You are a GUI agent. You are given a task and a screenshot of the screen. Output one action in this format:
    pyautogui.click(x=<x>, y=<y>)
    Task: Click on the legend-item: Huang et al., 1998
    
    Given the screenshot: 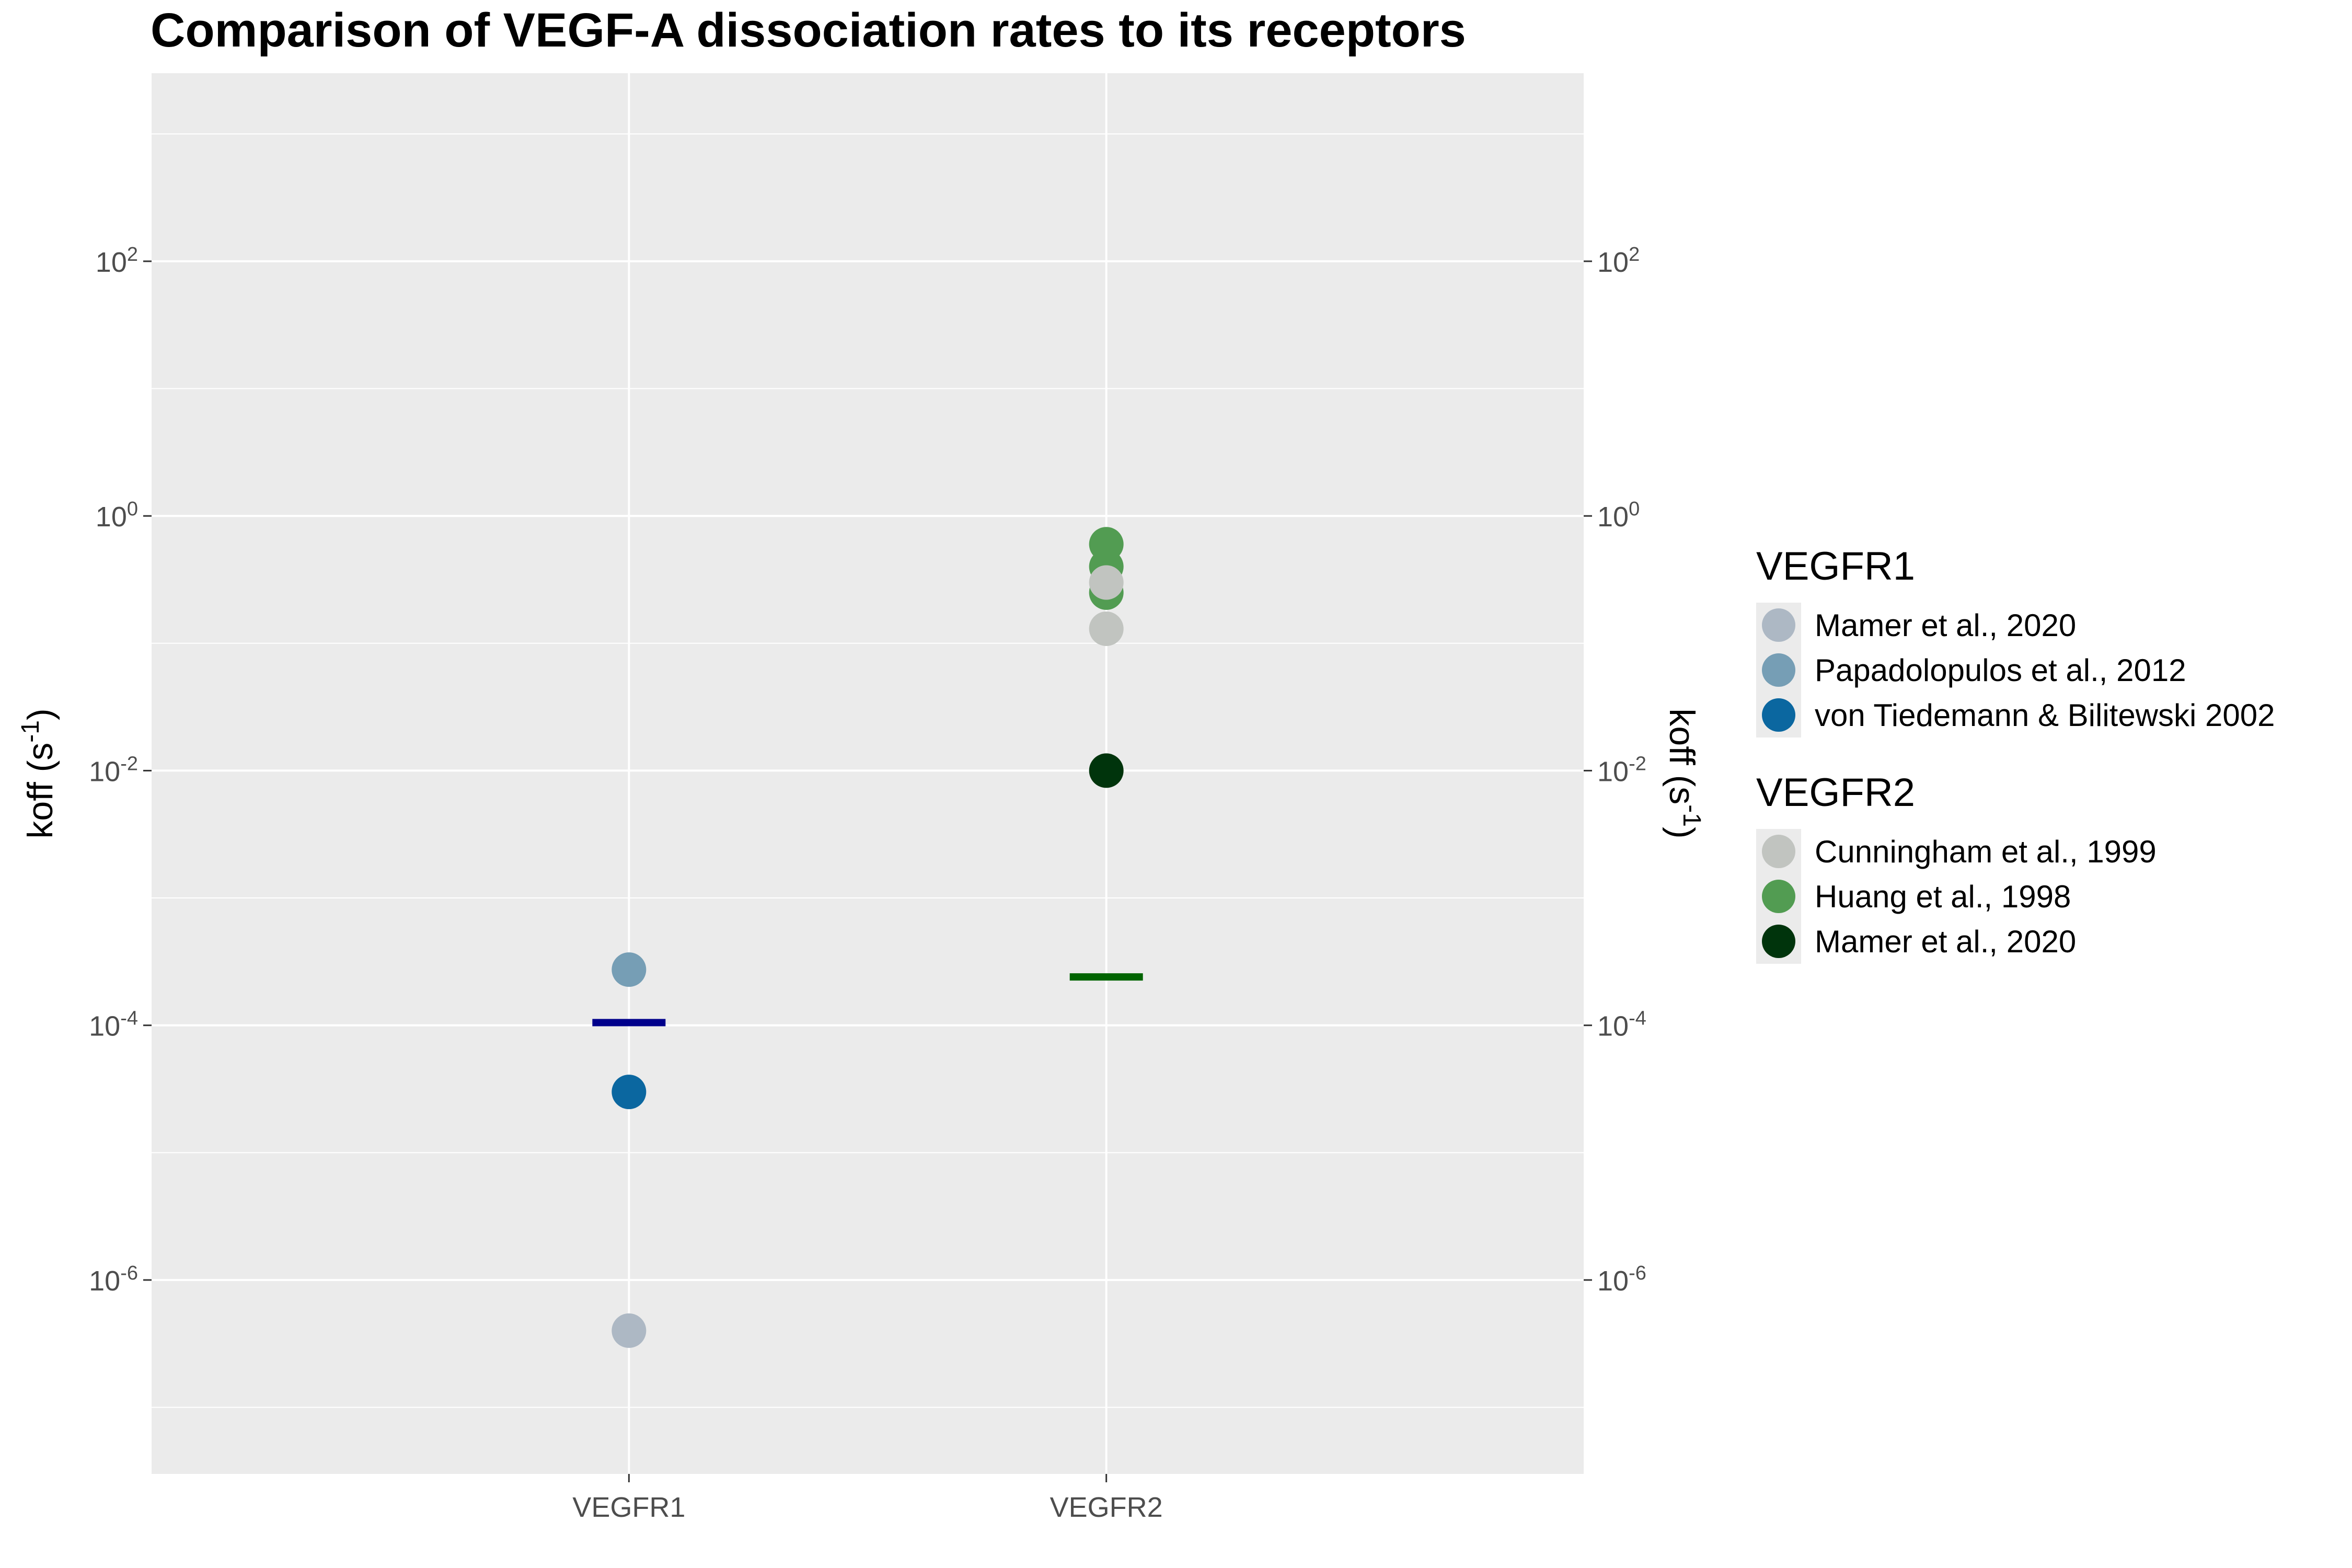 What is the action you would take?
    pyautogui.click(x=2015, y=896)
    